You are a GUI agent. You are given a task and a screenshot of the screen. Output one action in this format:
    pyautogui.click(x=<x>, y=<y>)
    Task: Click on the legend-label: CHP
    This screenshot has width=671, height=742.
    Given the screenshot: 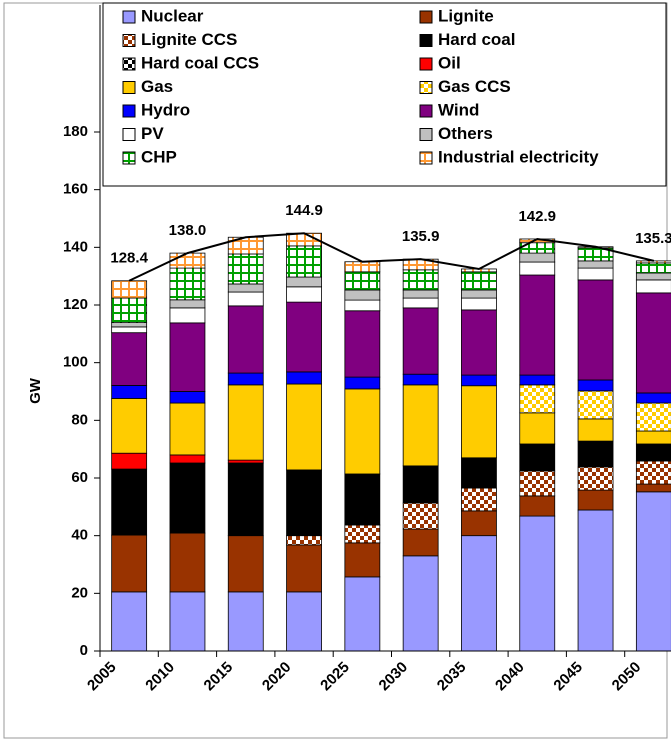 What is the action you would take?
    pyautogui.click(x=159, y=156)
    